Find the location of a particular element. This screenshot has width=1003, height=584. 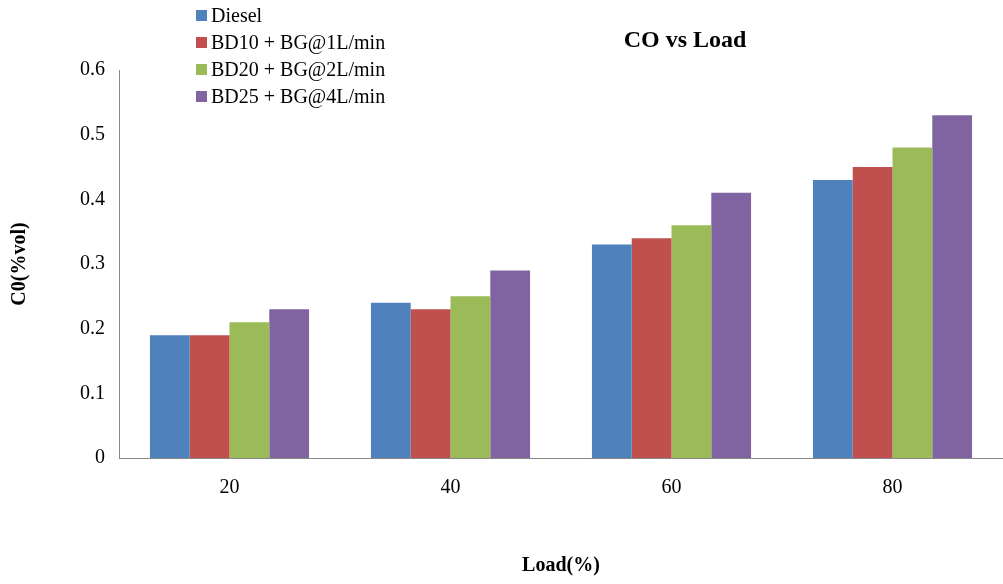

y-tick-label: 0.2 is located at coordinates (92, 326).